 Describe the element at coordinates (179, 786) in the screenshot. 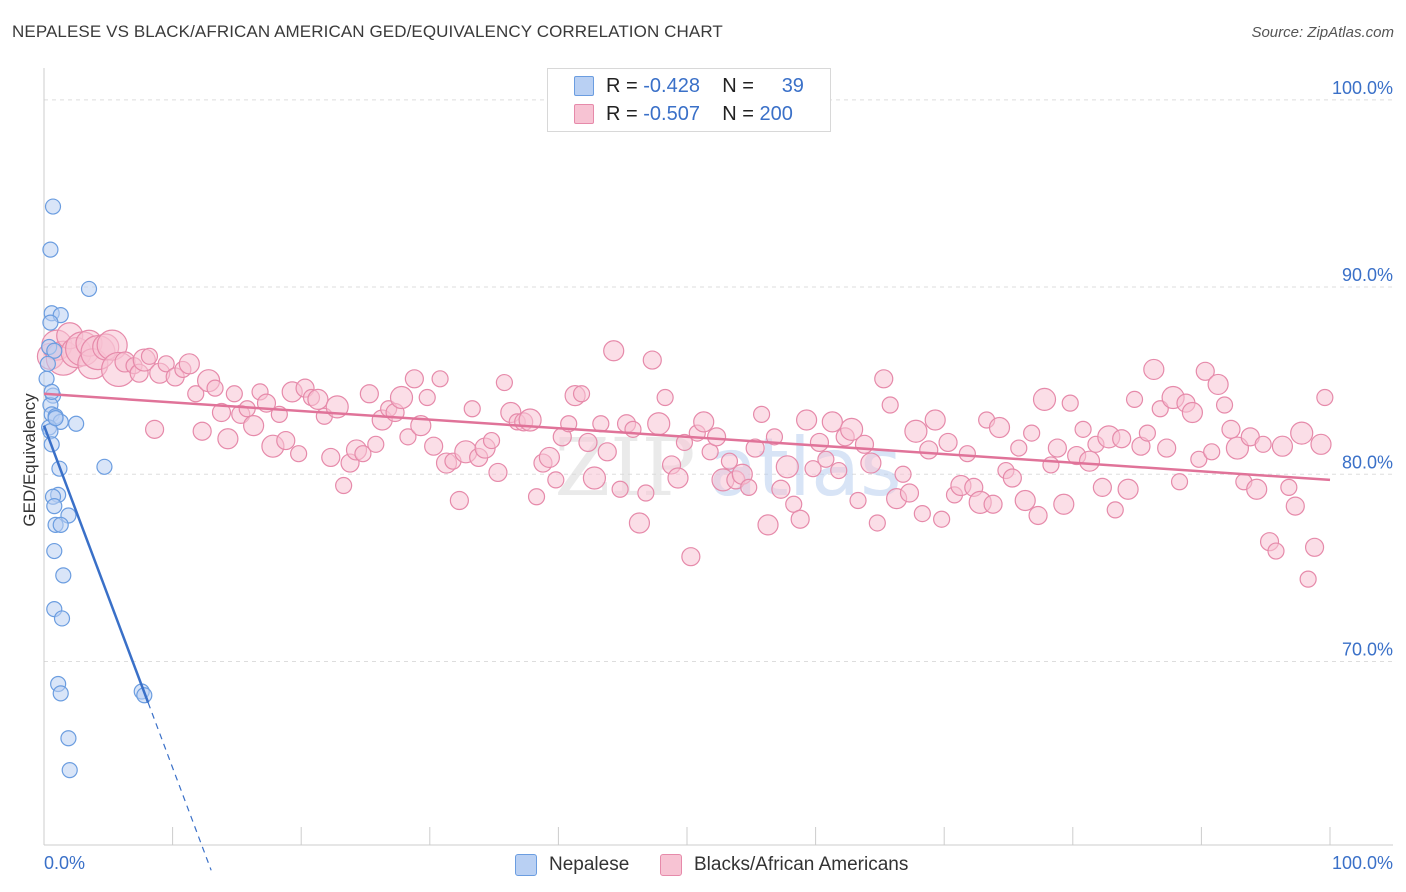

I see `trend-line-nepalese-extension` at that location.